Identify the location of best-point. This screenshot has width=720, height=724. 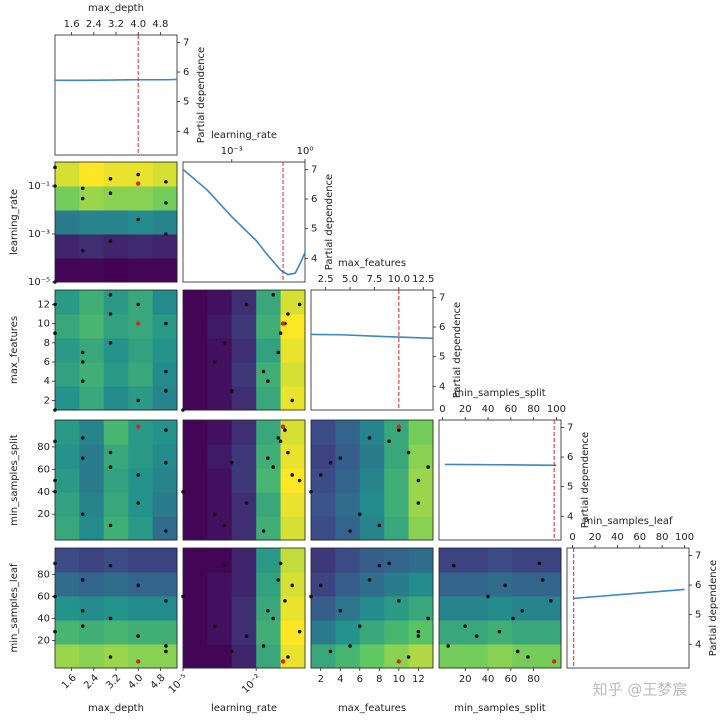
(138, 661).